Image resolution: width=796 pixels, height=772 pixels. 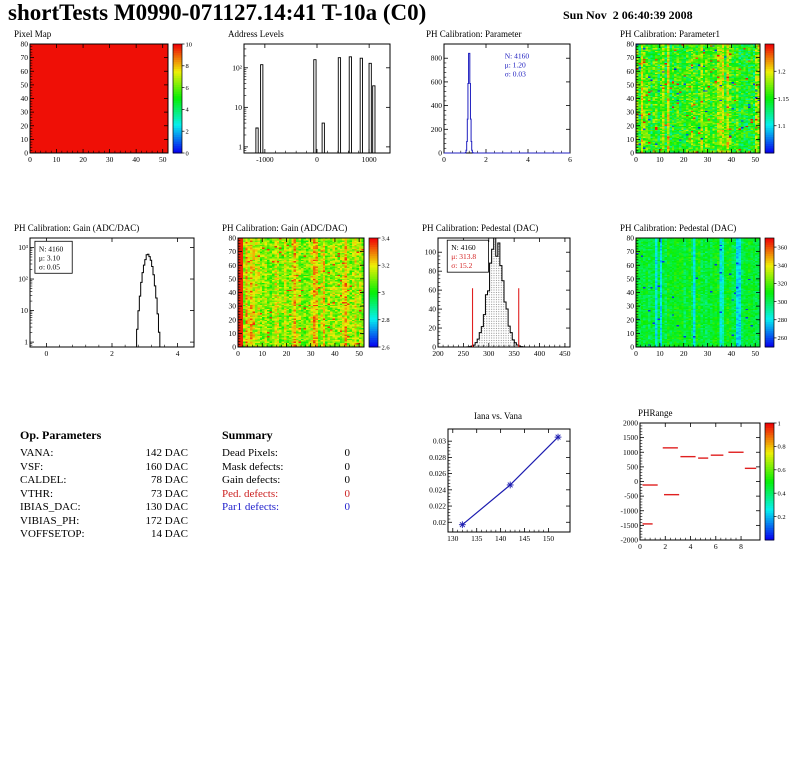 I want to click on svg-text: -500, so click(x=631, y=496).